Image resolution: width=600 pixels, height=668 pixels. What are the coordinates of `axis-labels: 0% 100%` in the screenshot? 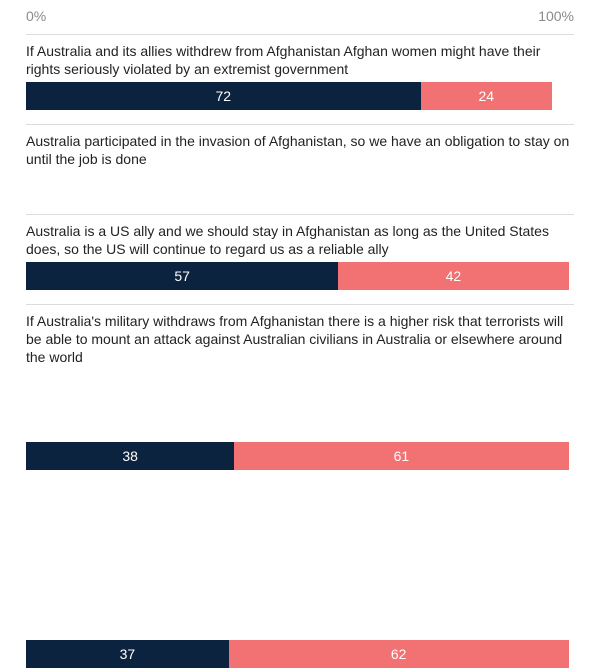 It's located at (300, 13).